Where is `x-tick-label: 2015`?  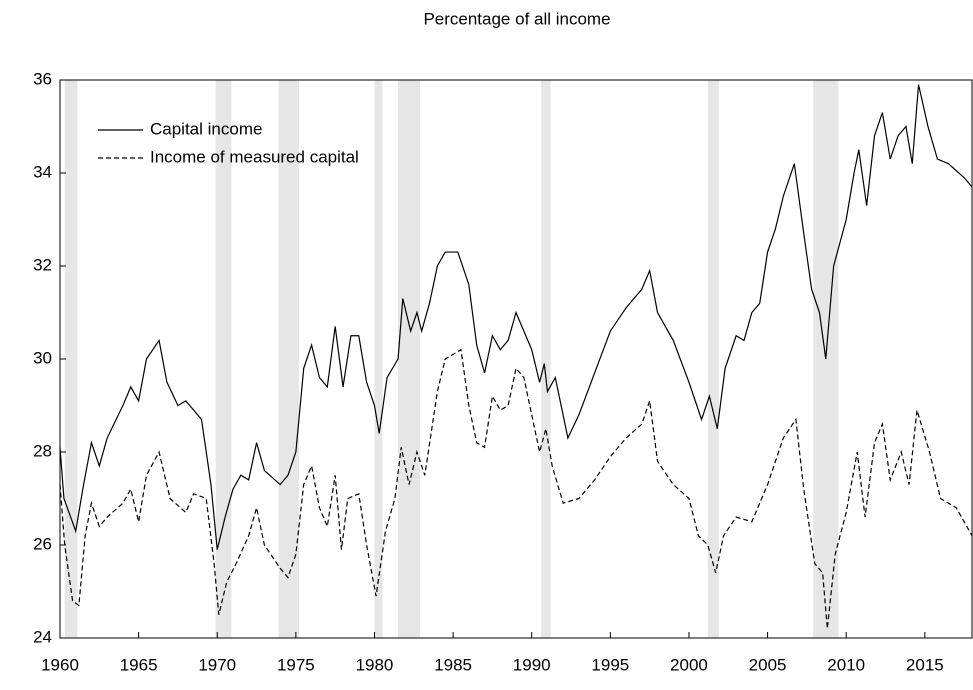
x-tick-label: 2015 is located at coordinates (925, 664).